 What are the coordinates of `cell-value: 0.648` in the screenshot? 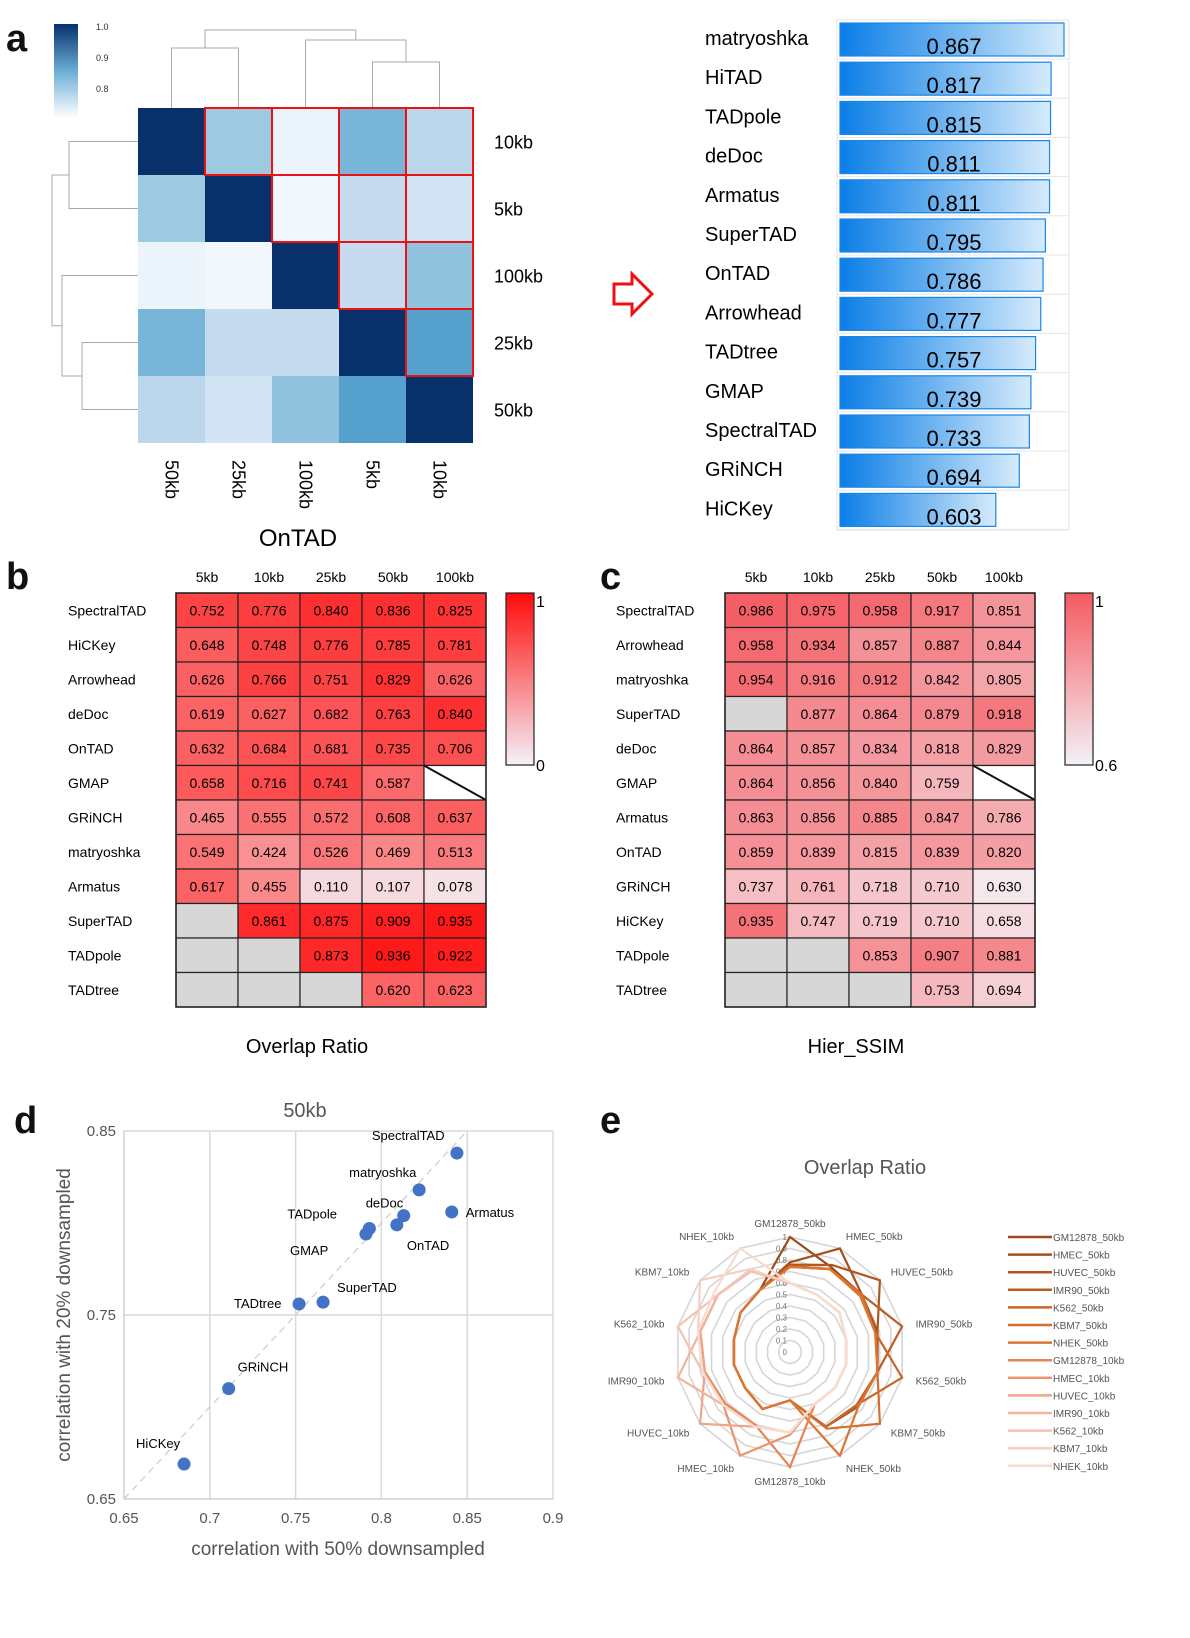 It's located at (206, 645).